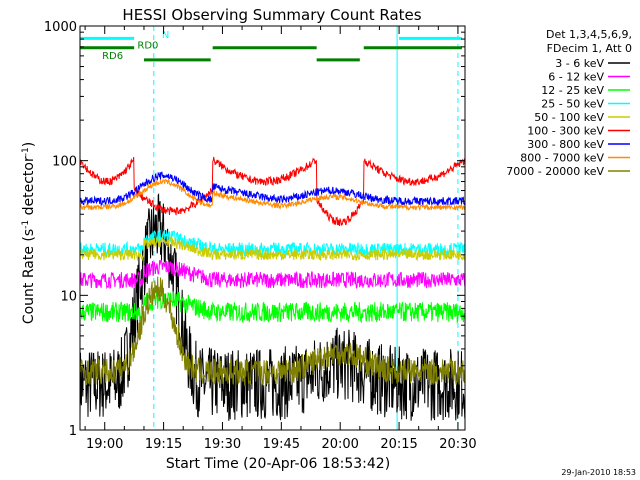 The width and height of the screenshot is (640, 480). What do you see at coordinates (339, 444) in the screenshot?
I see `x-tick-label: 20:00` at bounding box center [339, 444].